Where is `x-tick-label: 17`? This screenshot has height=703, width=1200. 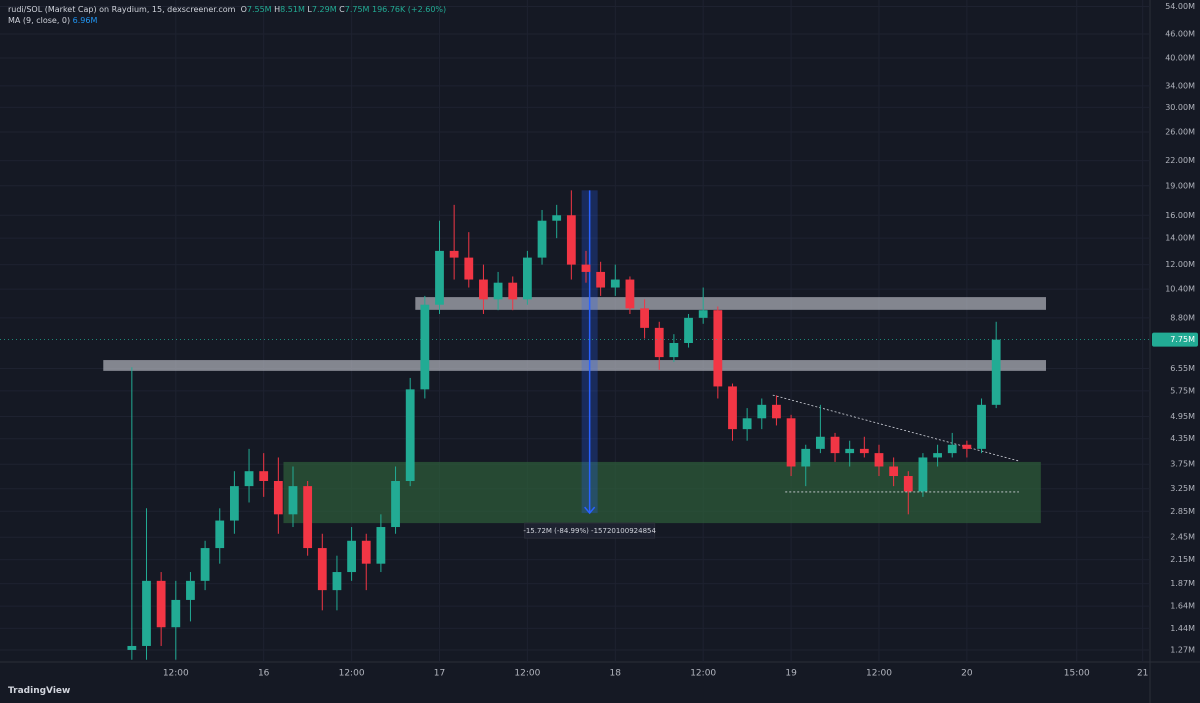 x-tick-label: 17 is located at coordinates (439, 674).